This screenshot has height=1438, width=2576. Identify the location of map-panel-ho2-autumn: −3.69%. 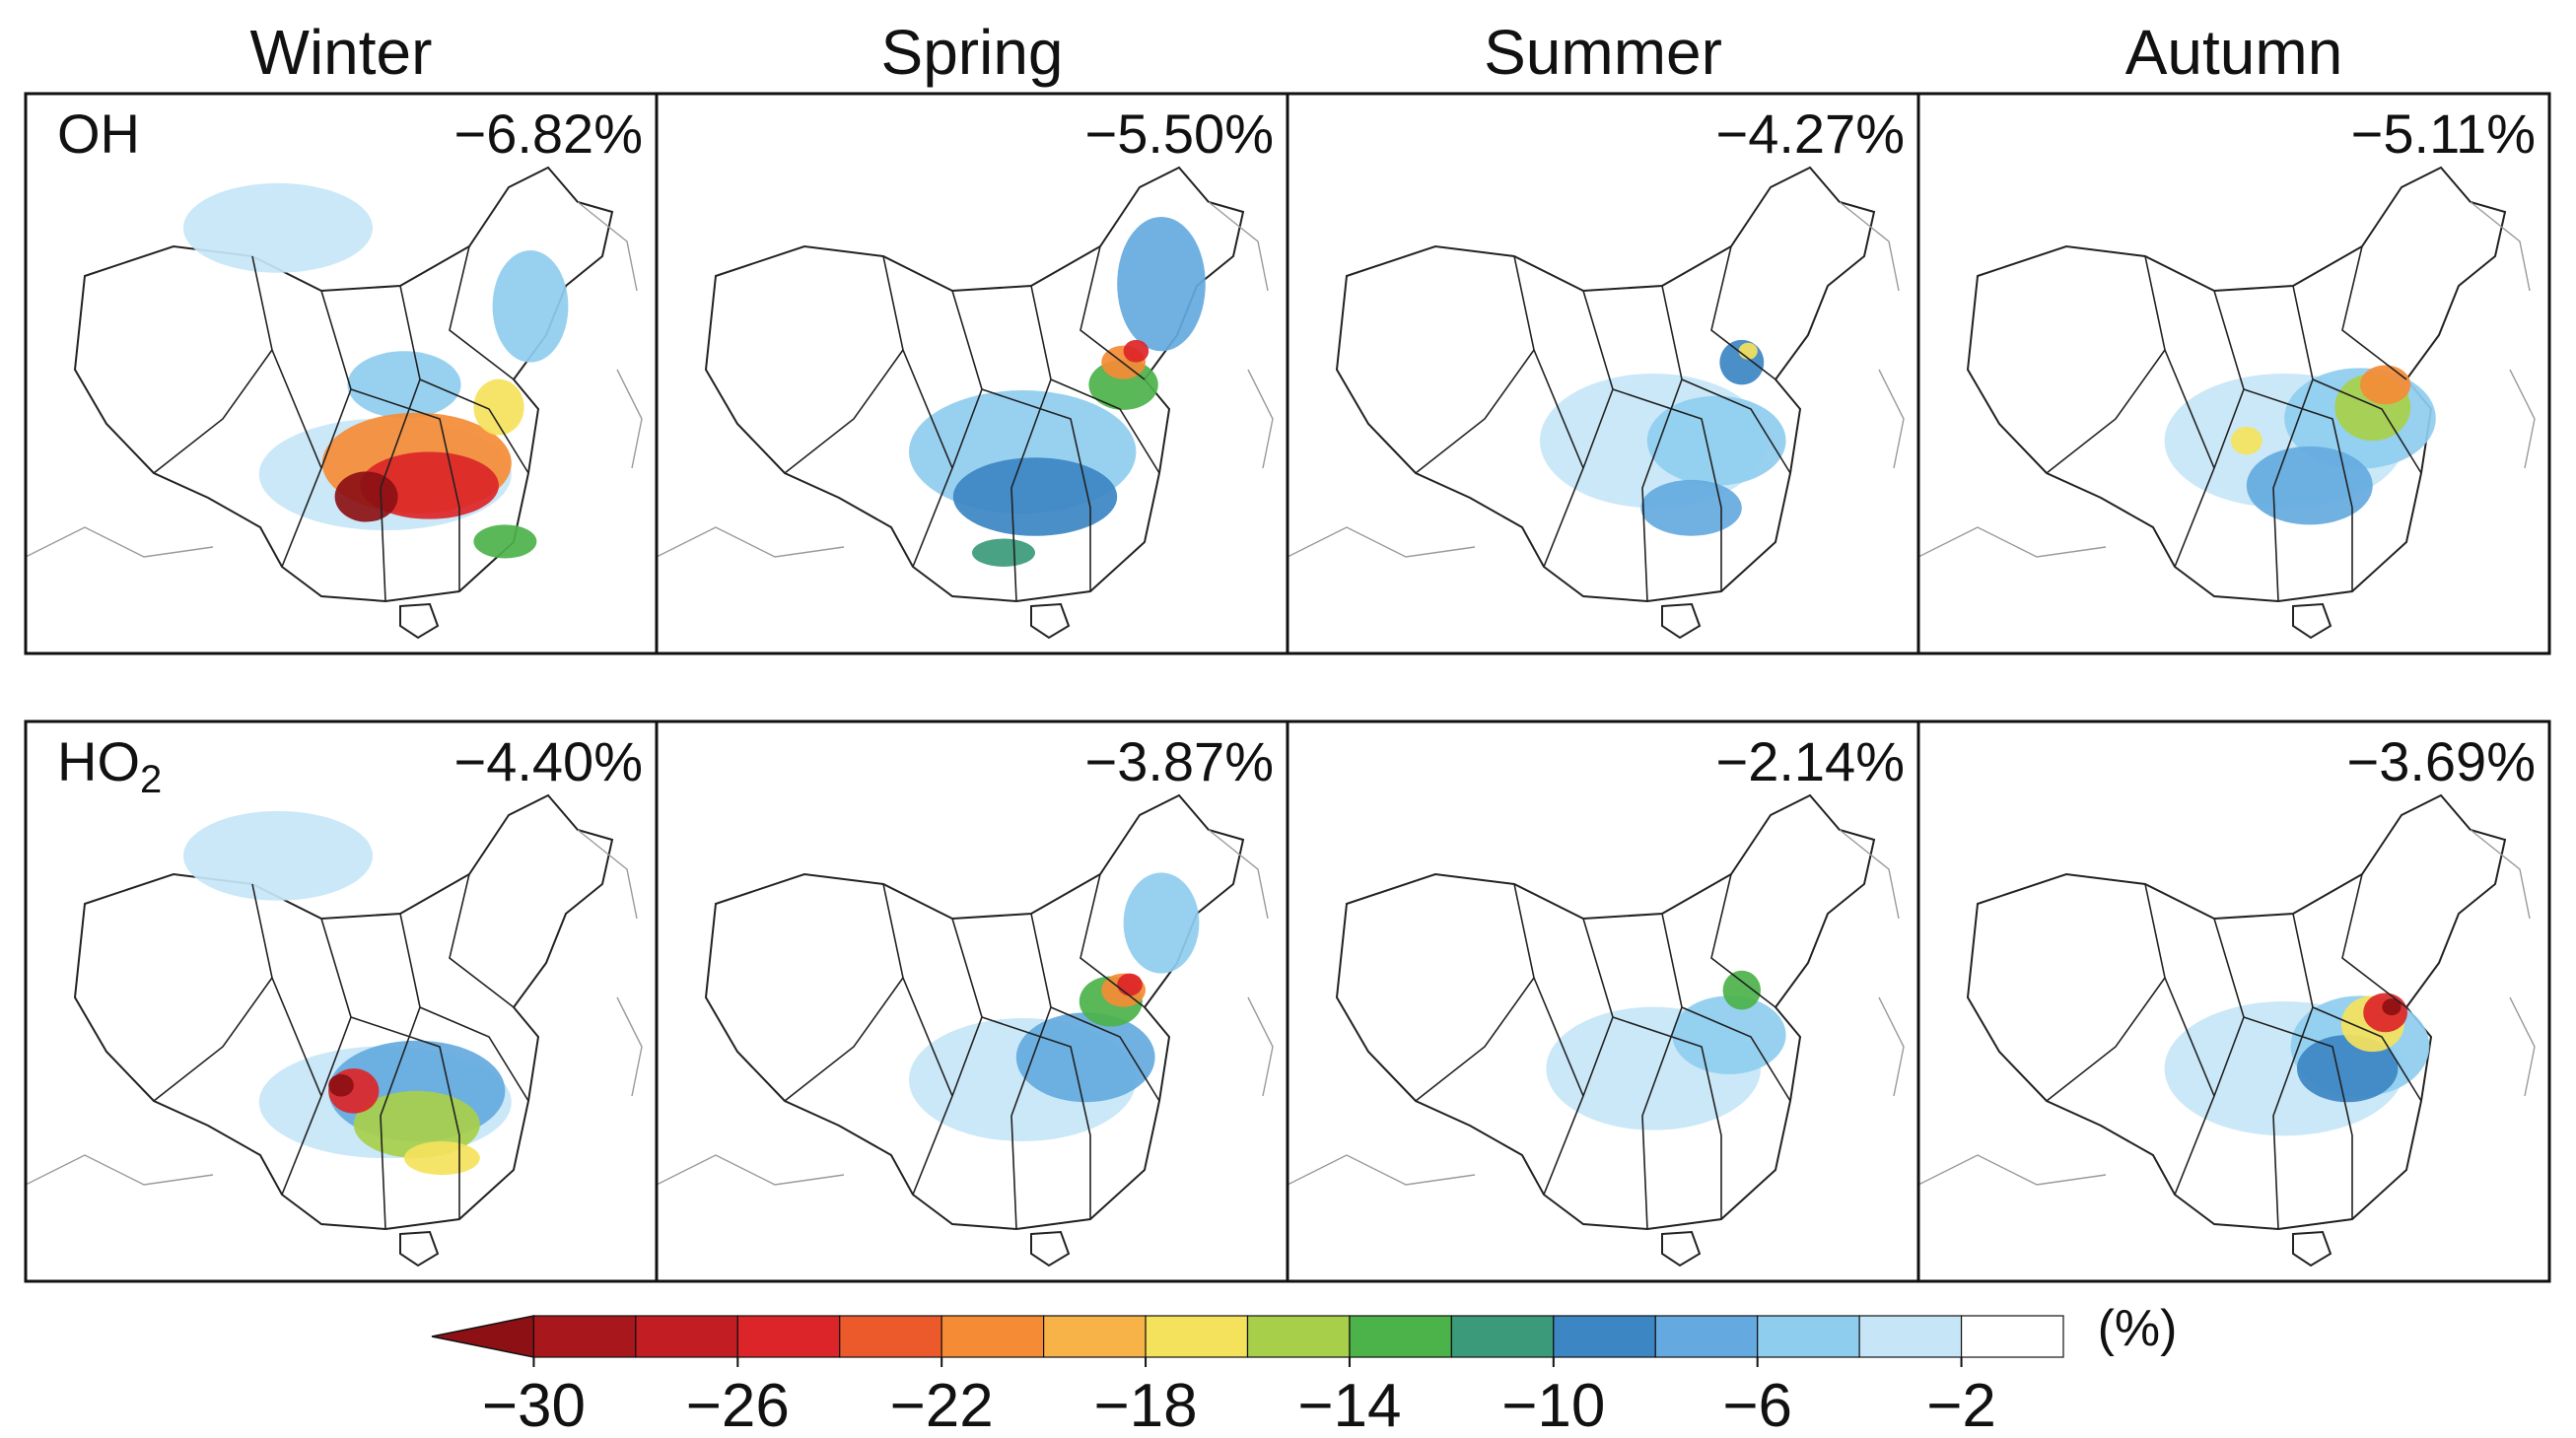
(2233, 1001).